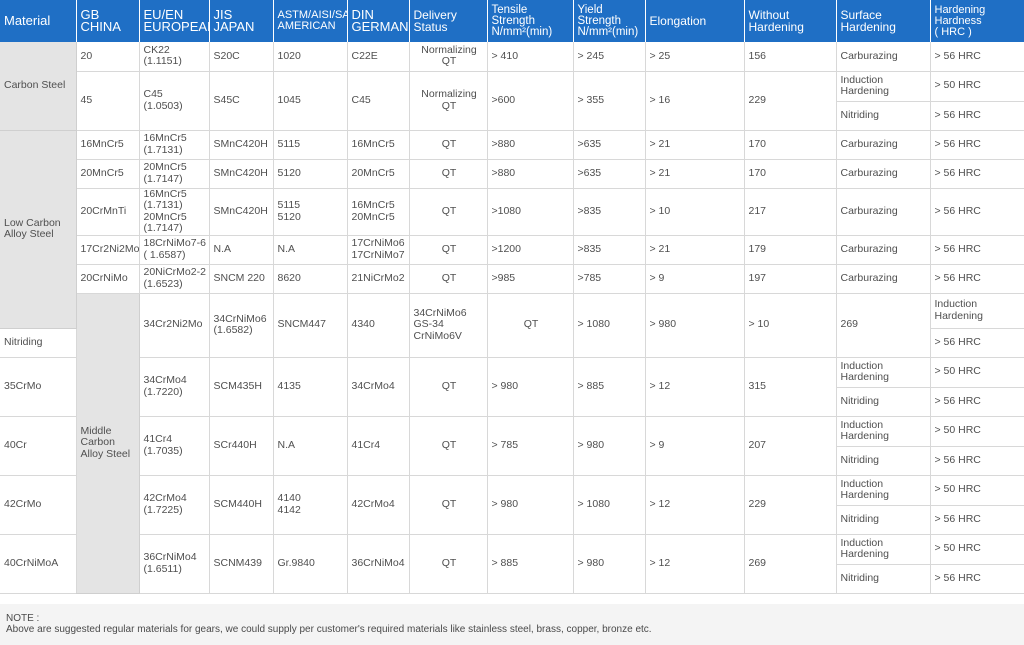  I want to click on cell-gb: 45, so click(108, 101).